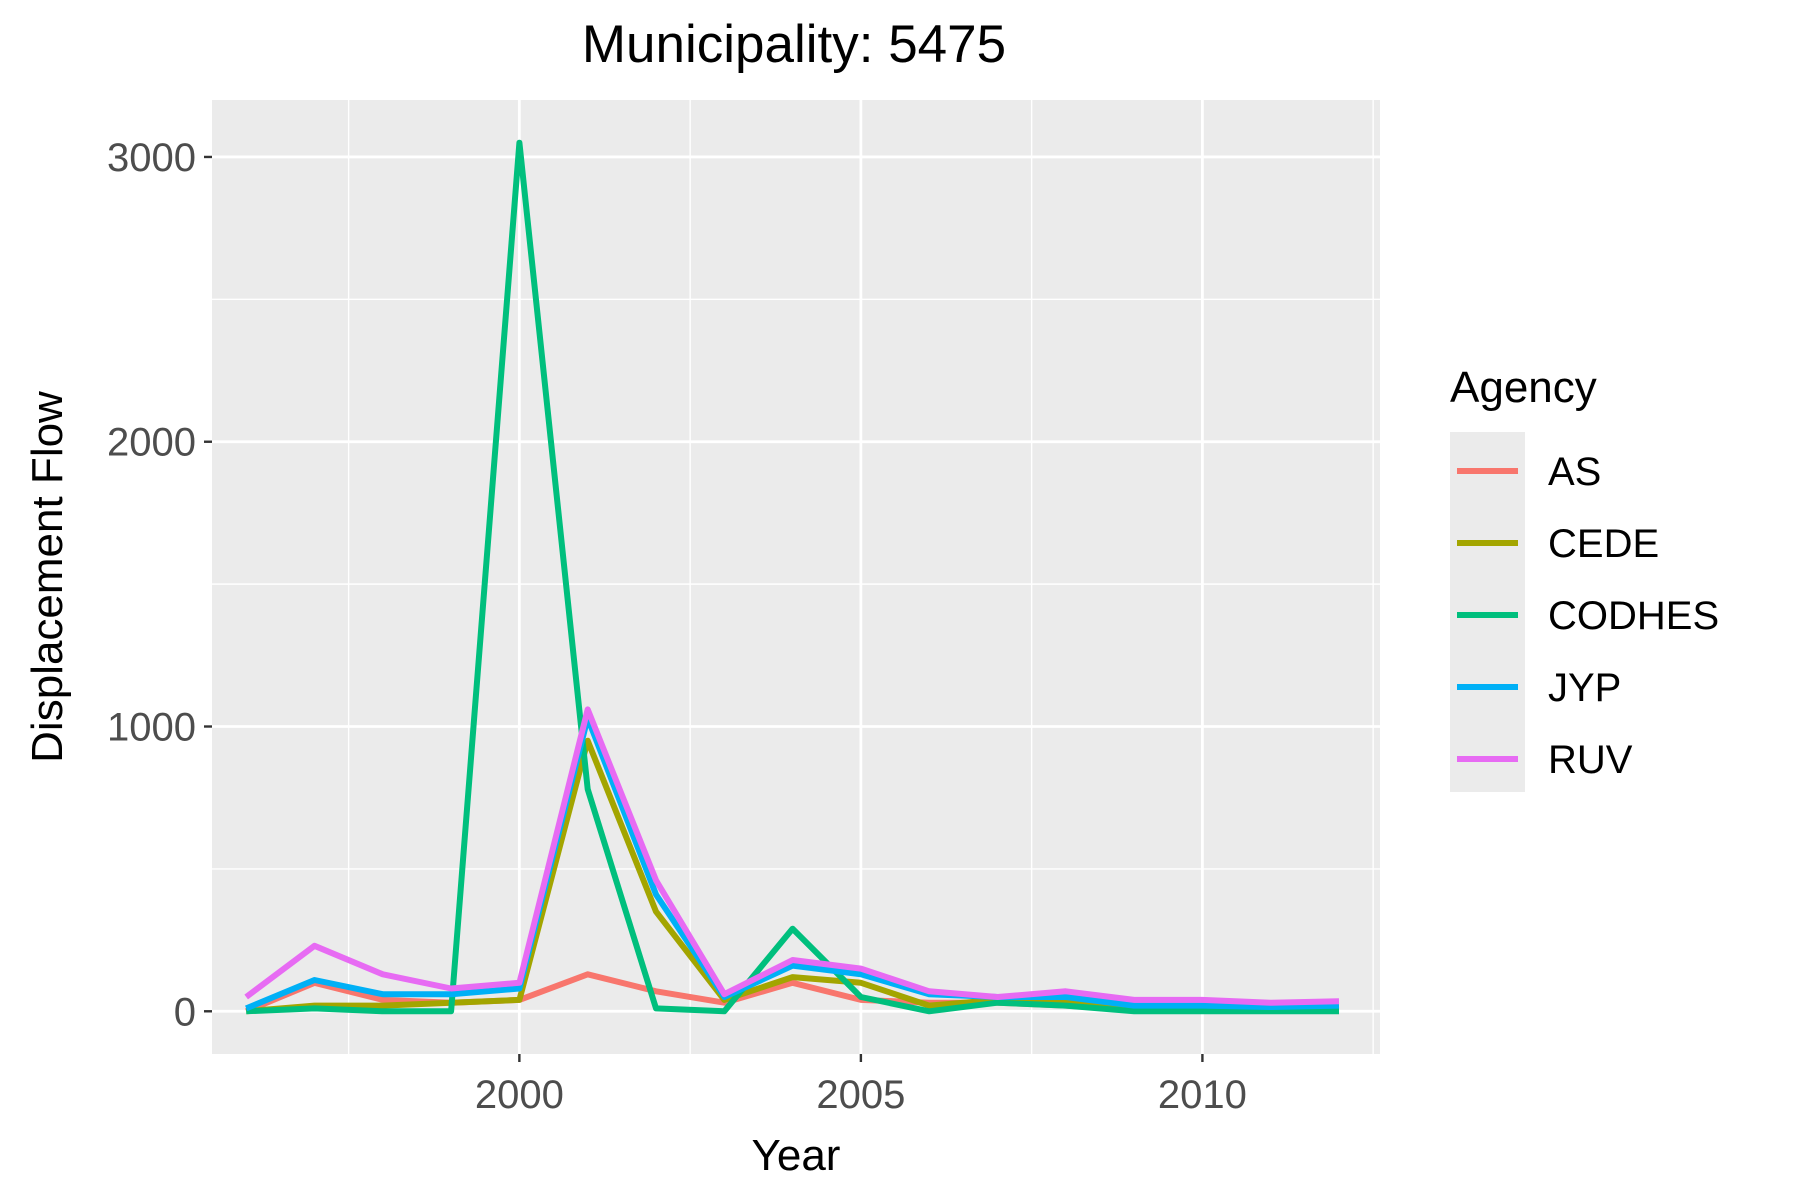 The image size is (1800, 1200). I want to click on x-axis-title: Year, so click(796, 1155).